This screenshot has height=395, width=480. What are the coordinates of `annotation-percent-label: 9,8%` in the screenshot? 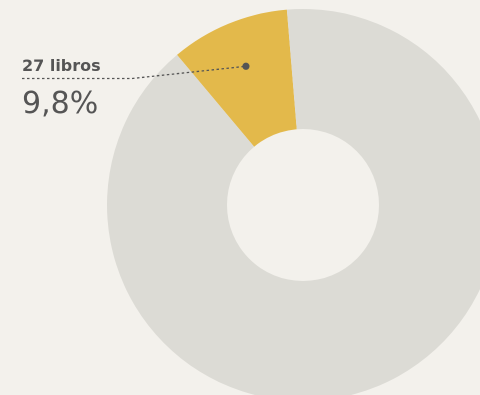 It's located at (60, 103).